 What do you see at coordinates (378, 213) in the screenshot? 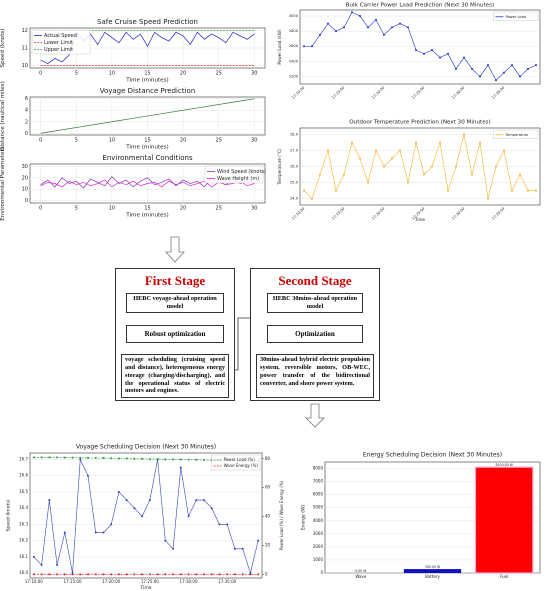
I see `x-tick-label: 17:20:00` at bounding box center [378, 213].